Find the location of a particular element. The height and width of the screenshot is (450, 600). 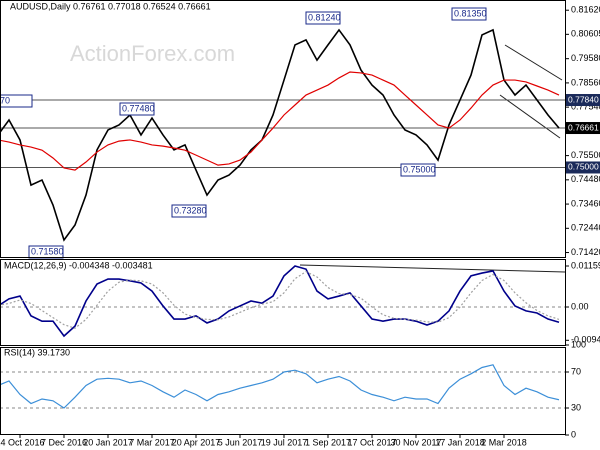

y-tick-label: 100 is located at coordinates (578, 344).